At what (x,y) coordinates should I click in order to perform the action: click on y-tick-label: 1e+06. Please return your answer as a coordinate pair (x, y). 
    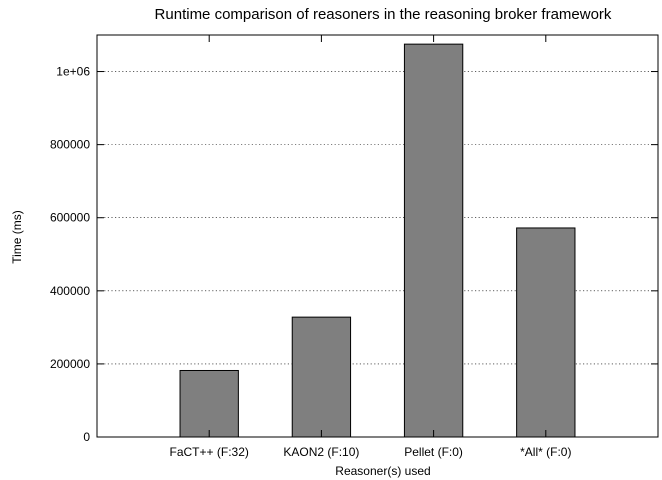
    Looking at the image, I should click on (73, 72).